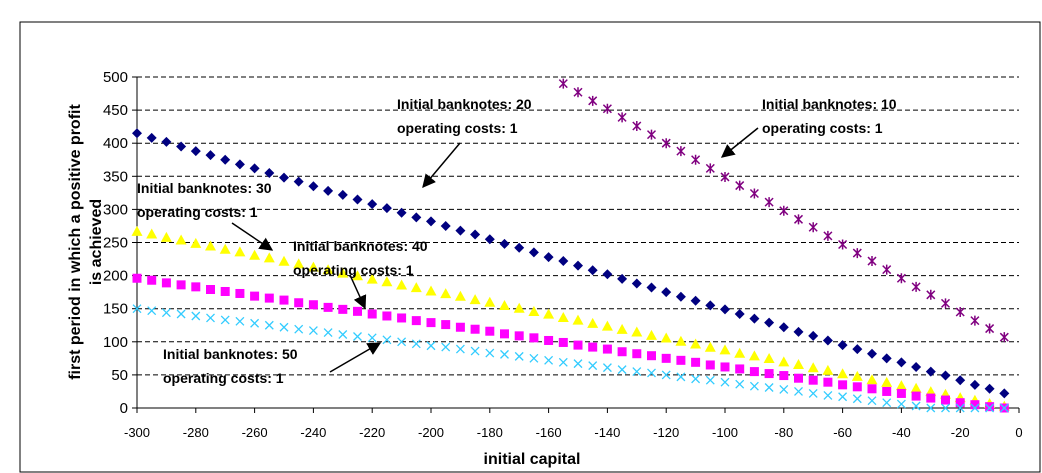 This screenshot has width=1042, height=473. What do you see at coordinates (119, 375) in the screenshot?
I see `y-tick-label: 50` at bounding box center [119, 375].